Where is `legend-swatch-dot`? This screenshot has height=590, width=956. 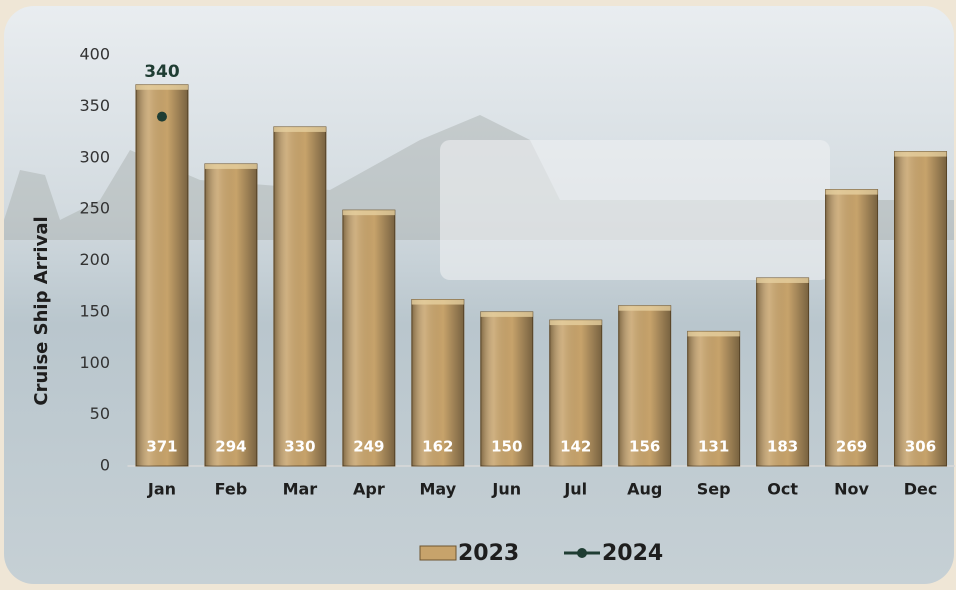 legend-swatch-dot is located at coordinates (582, 553).